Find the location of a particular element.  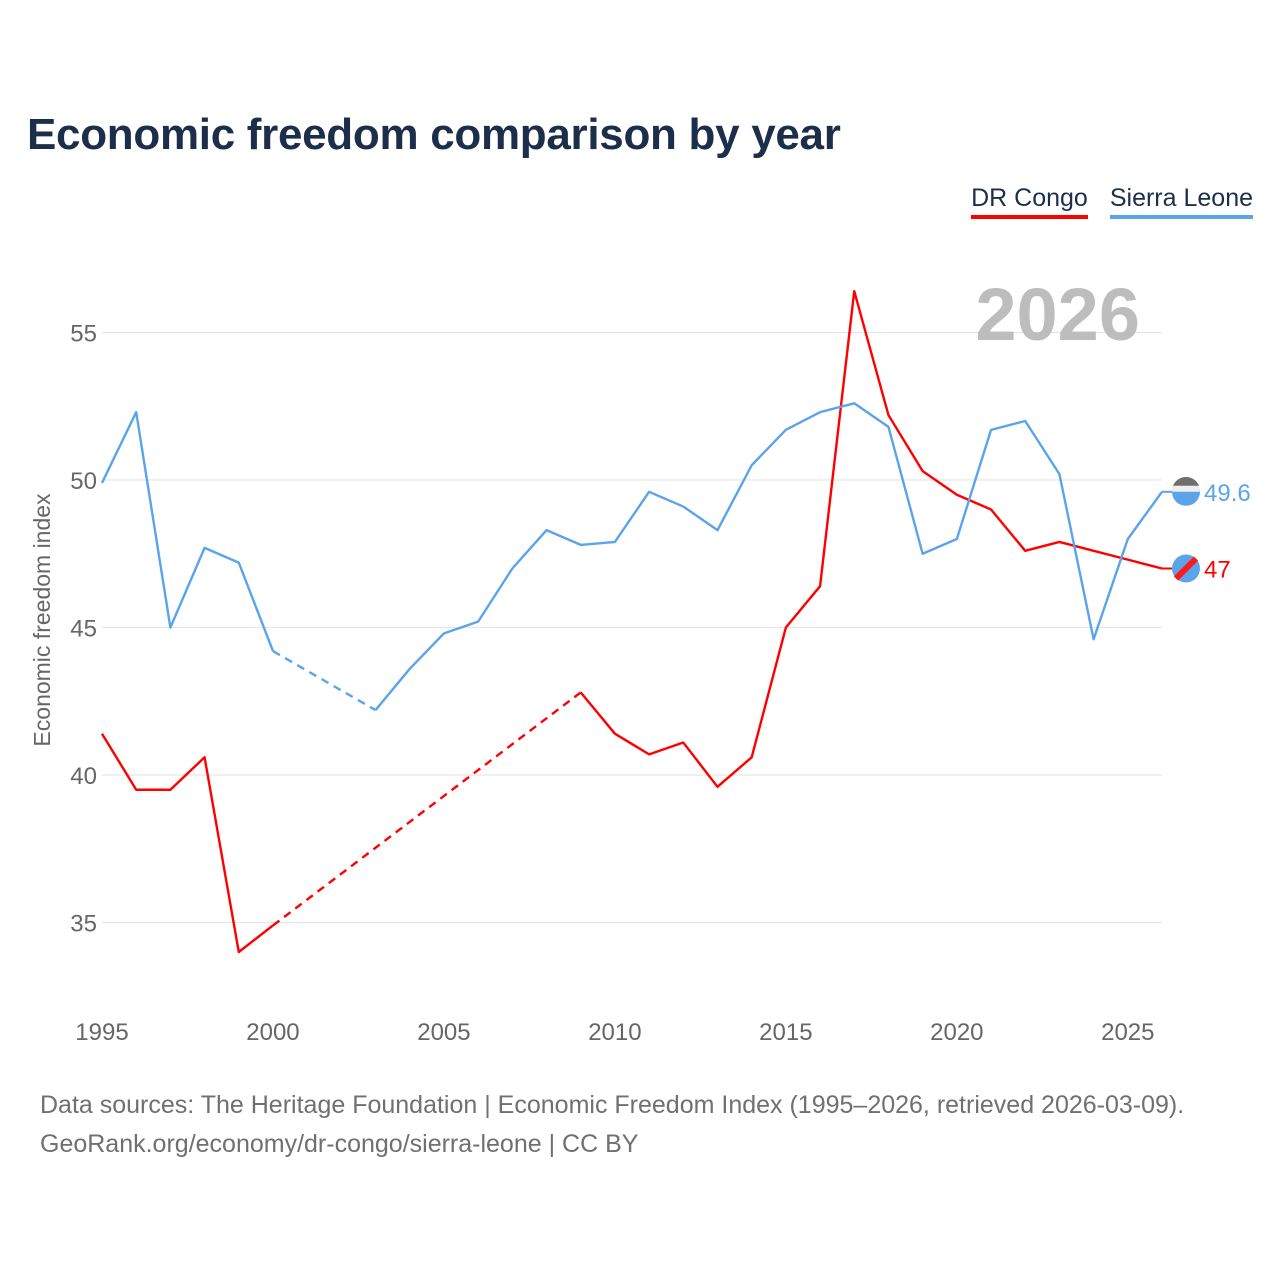

y-tick-label: 35 is located at coordinates (83, 924).